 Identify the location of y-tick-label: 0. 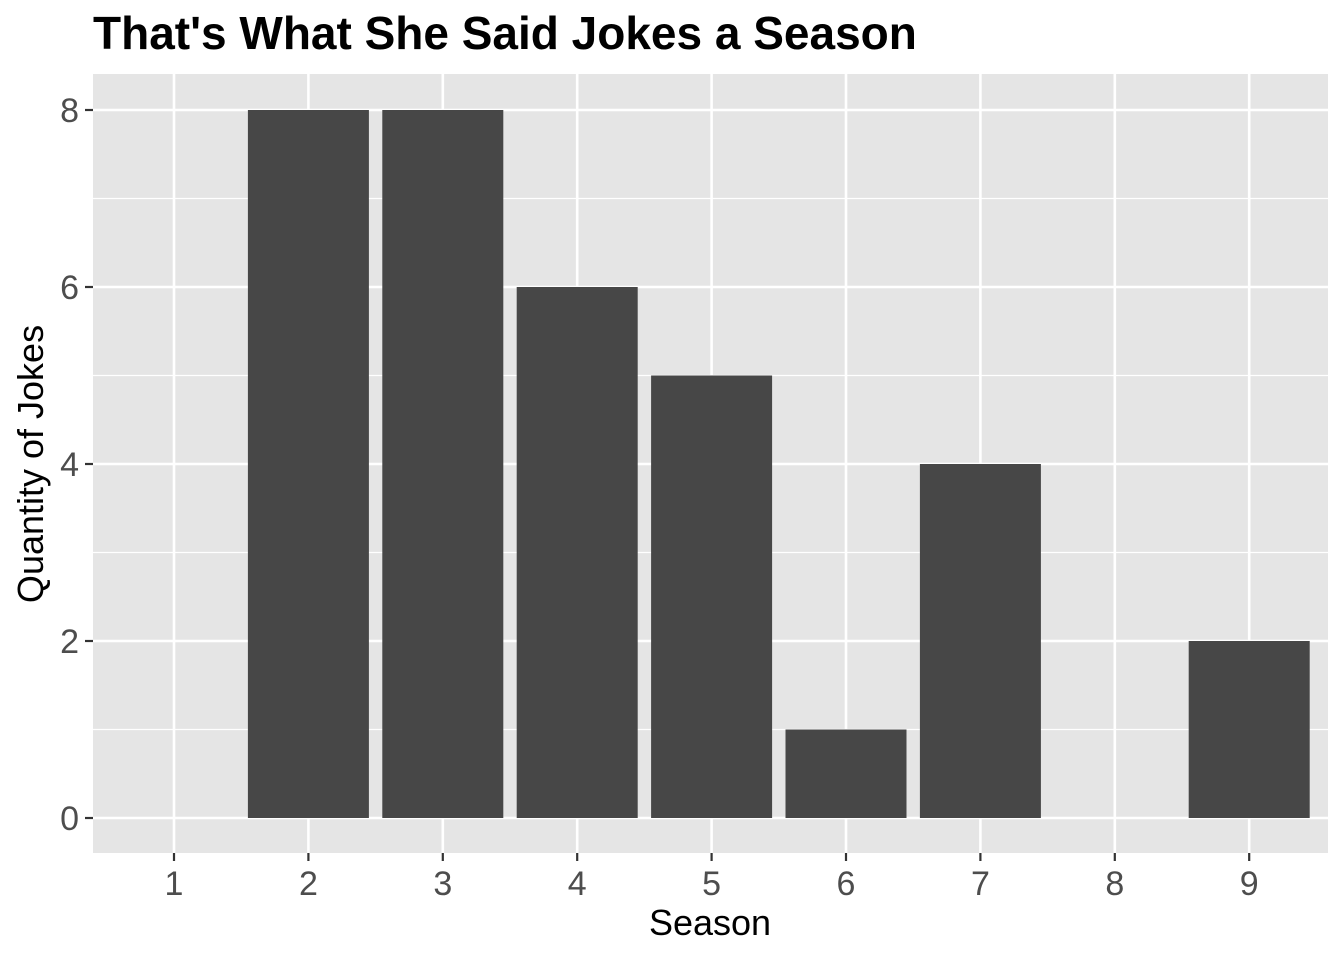
(69, 819).